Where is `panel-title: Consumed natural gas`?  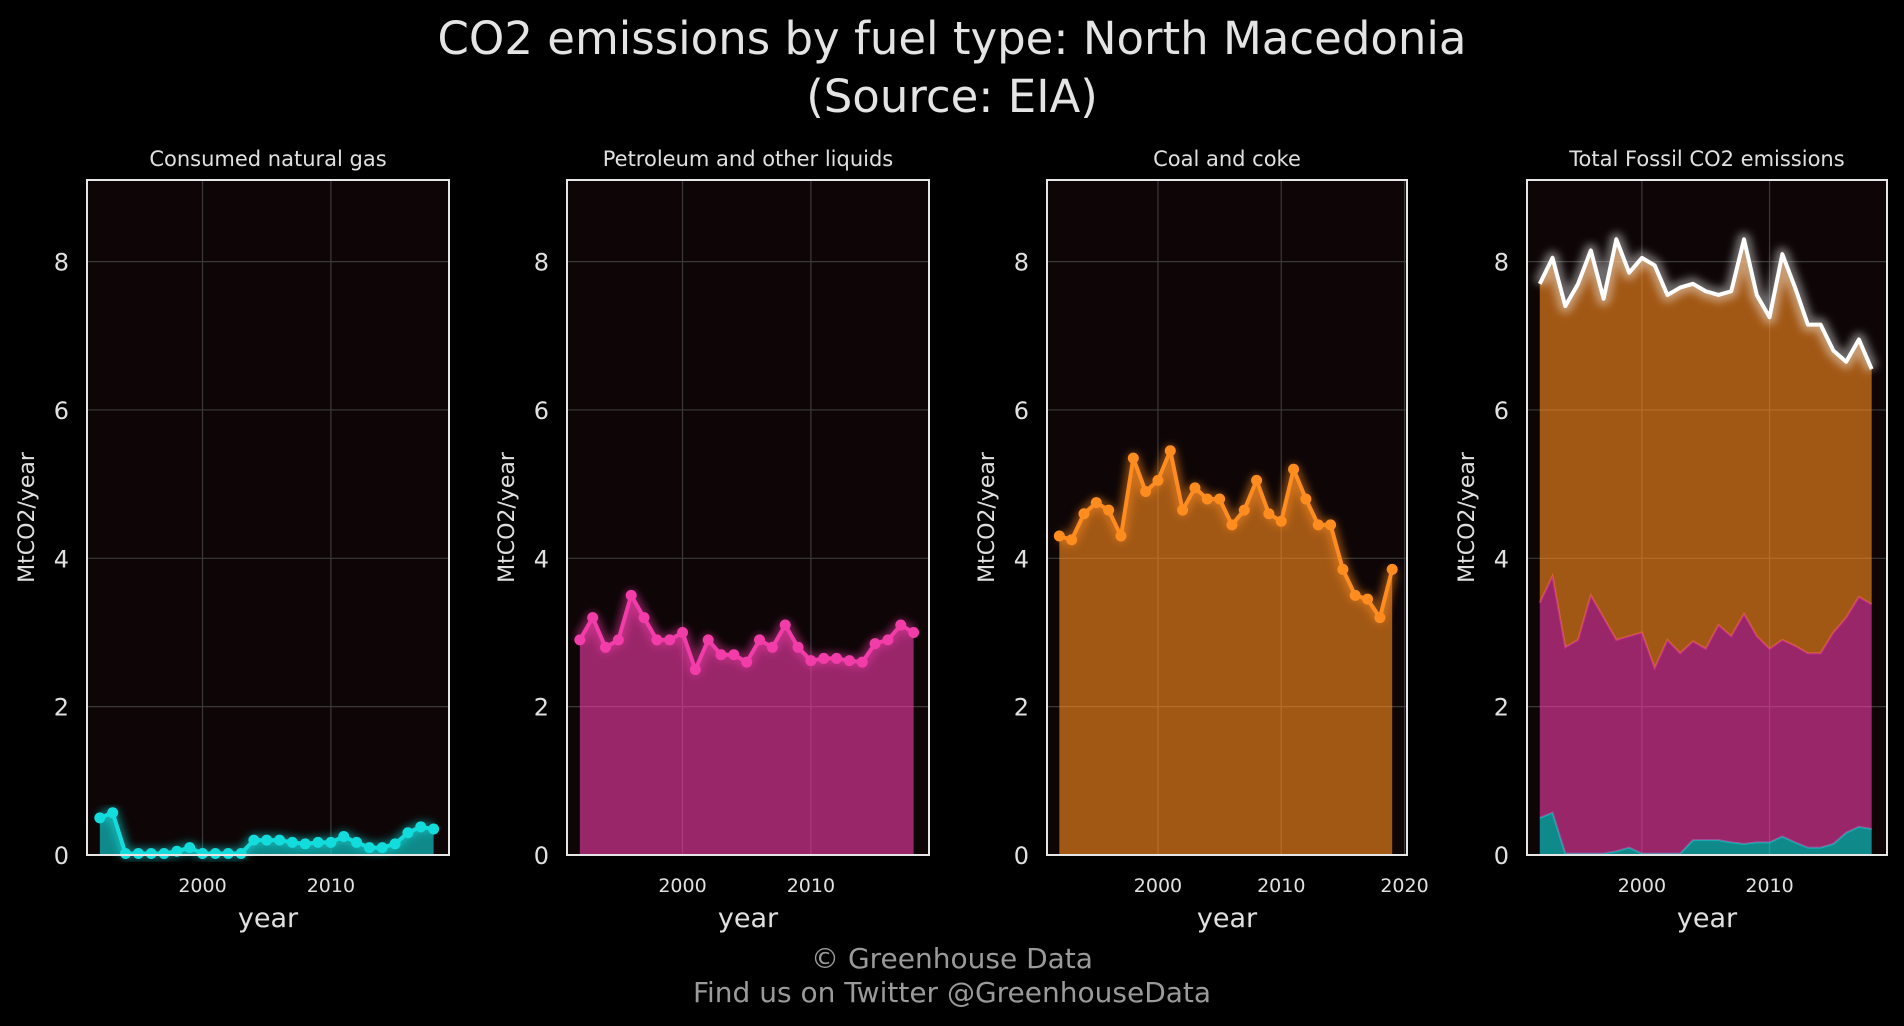 panel-title: Consumed natural gas is located at coordinates (267, 159).